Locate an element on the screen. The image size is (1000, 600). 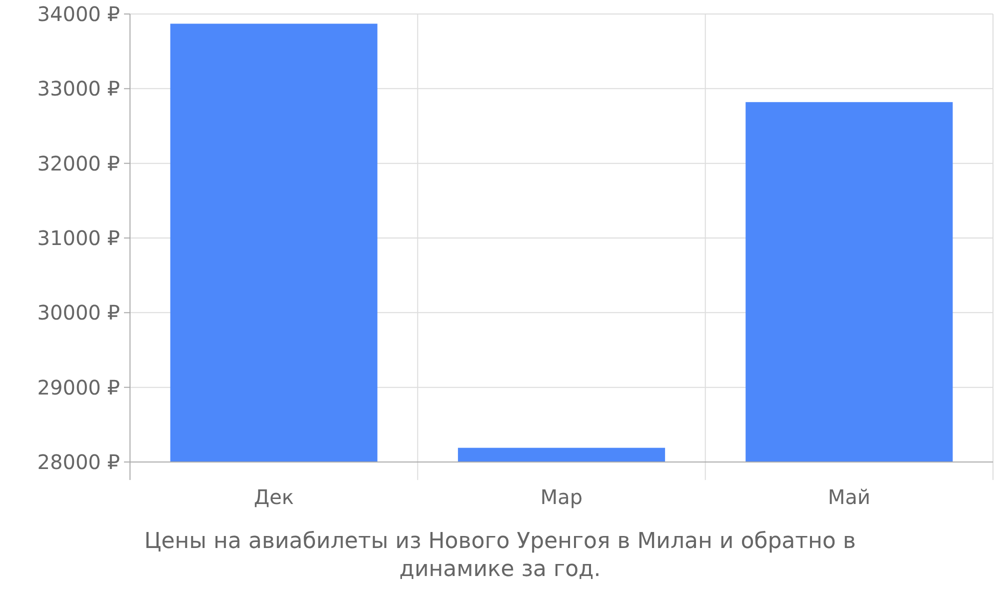
y-tick-label: 29000 ₽ is located at coordinates (78, 387).